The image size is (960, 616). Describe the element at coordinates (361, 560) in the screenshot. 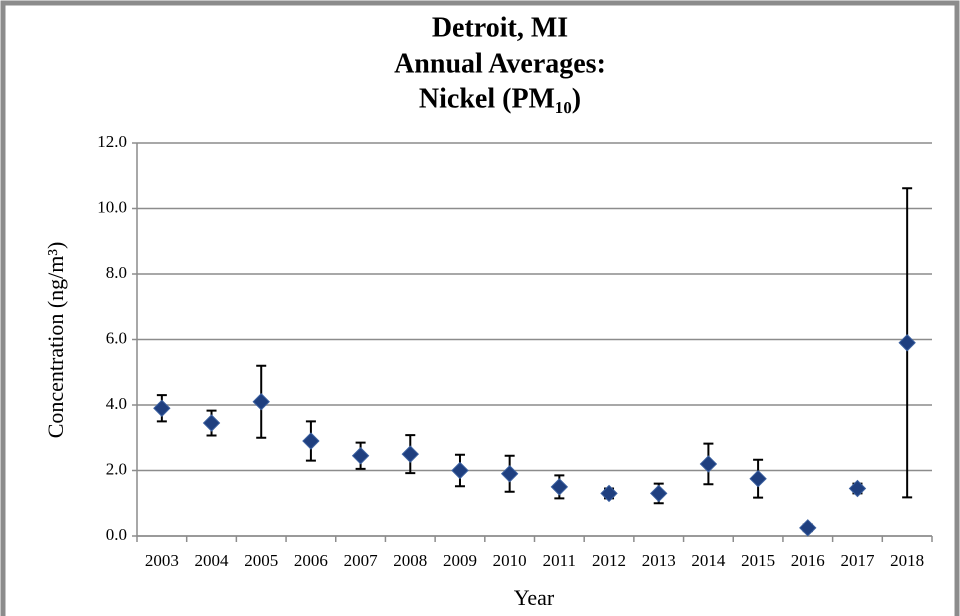

I see `x-tick-label: 2007` at that location.